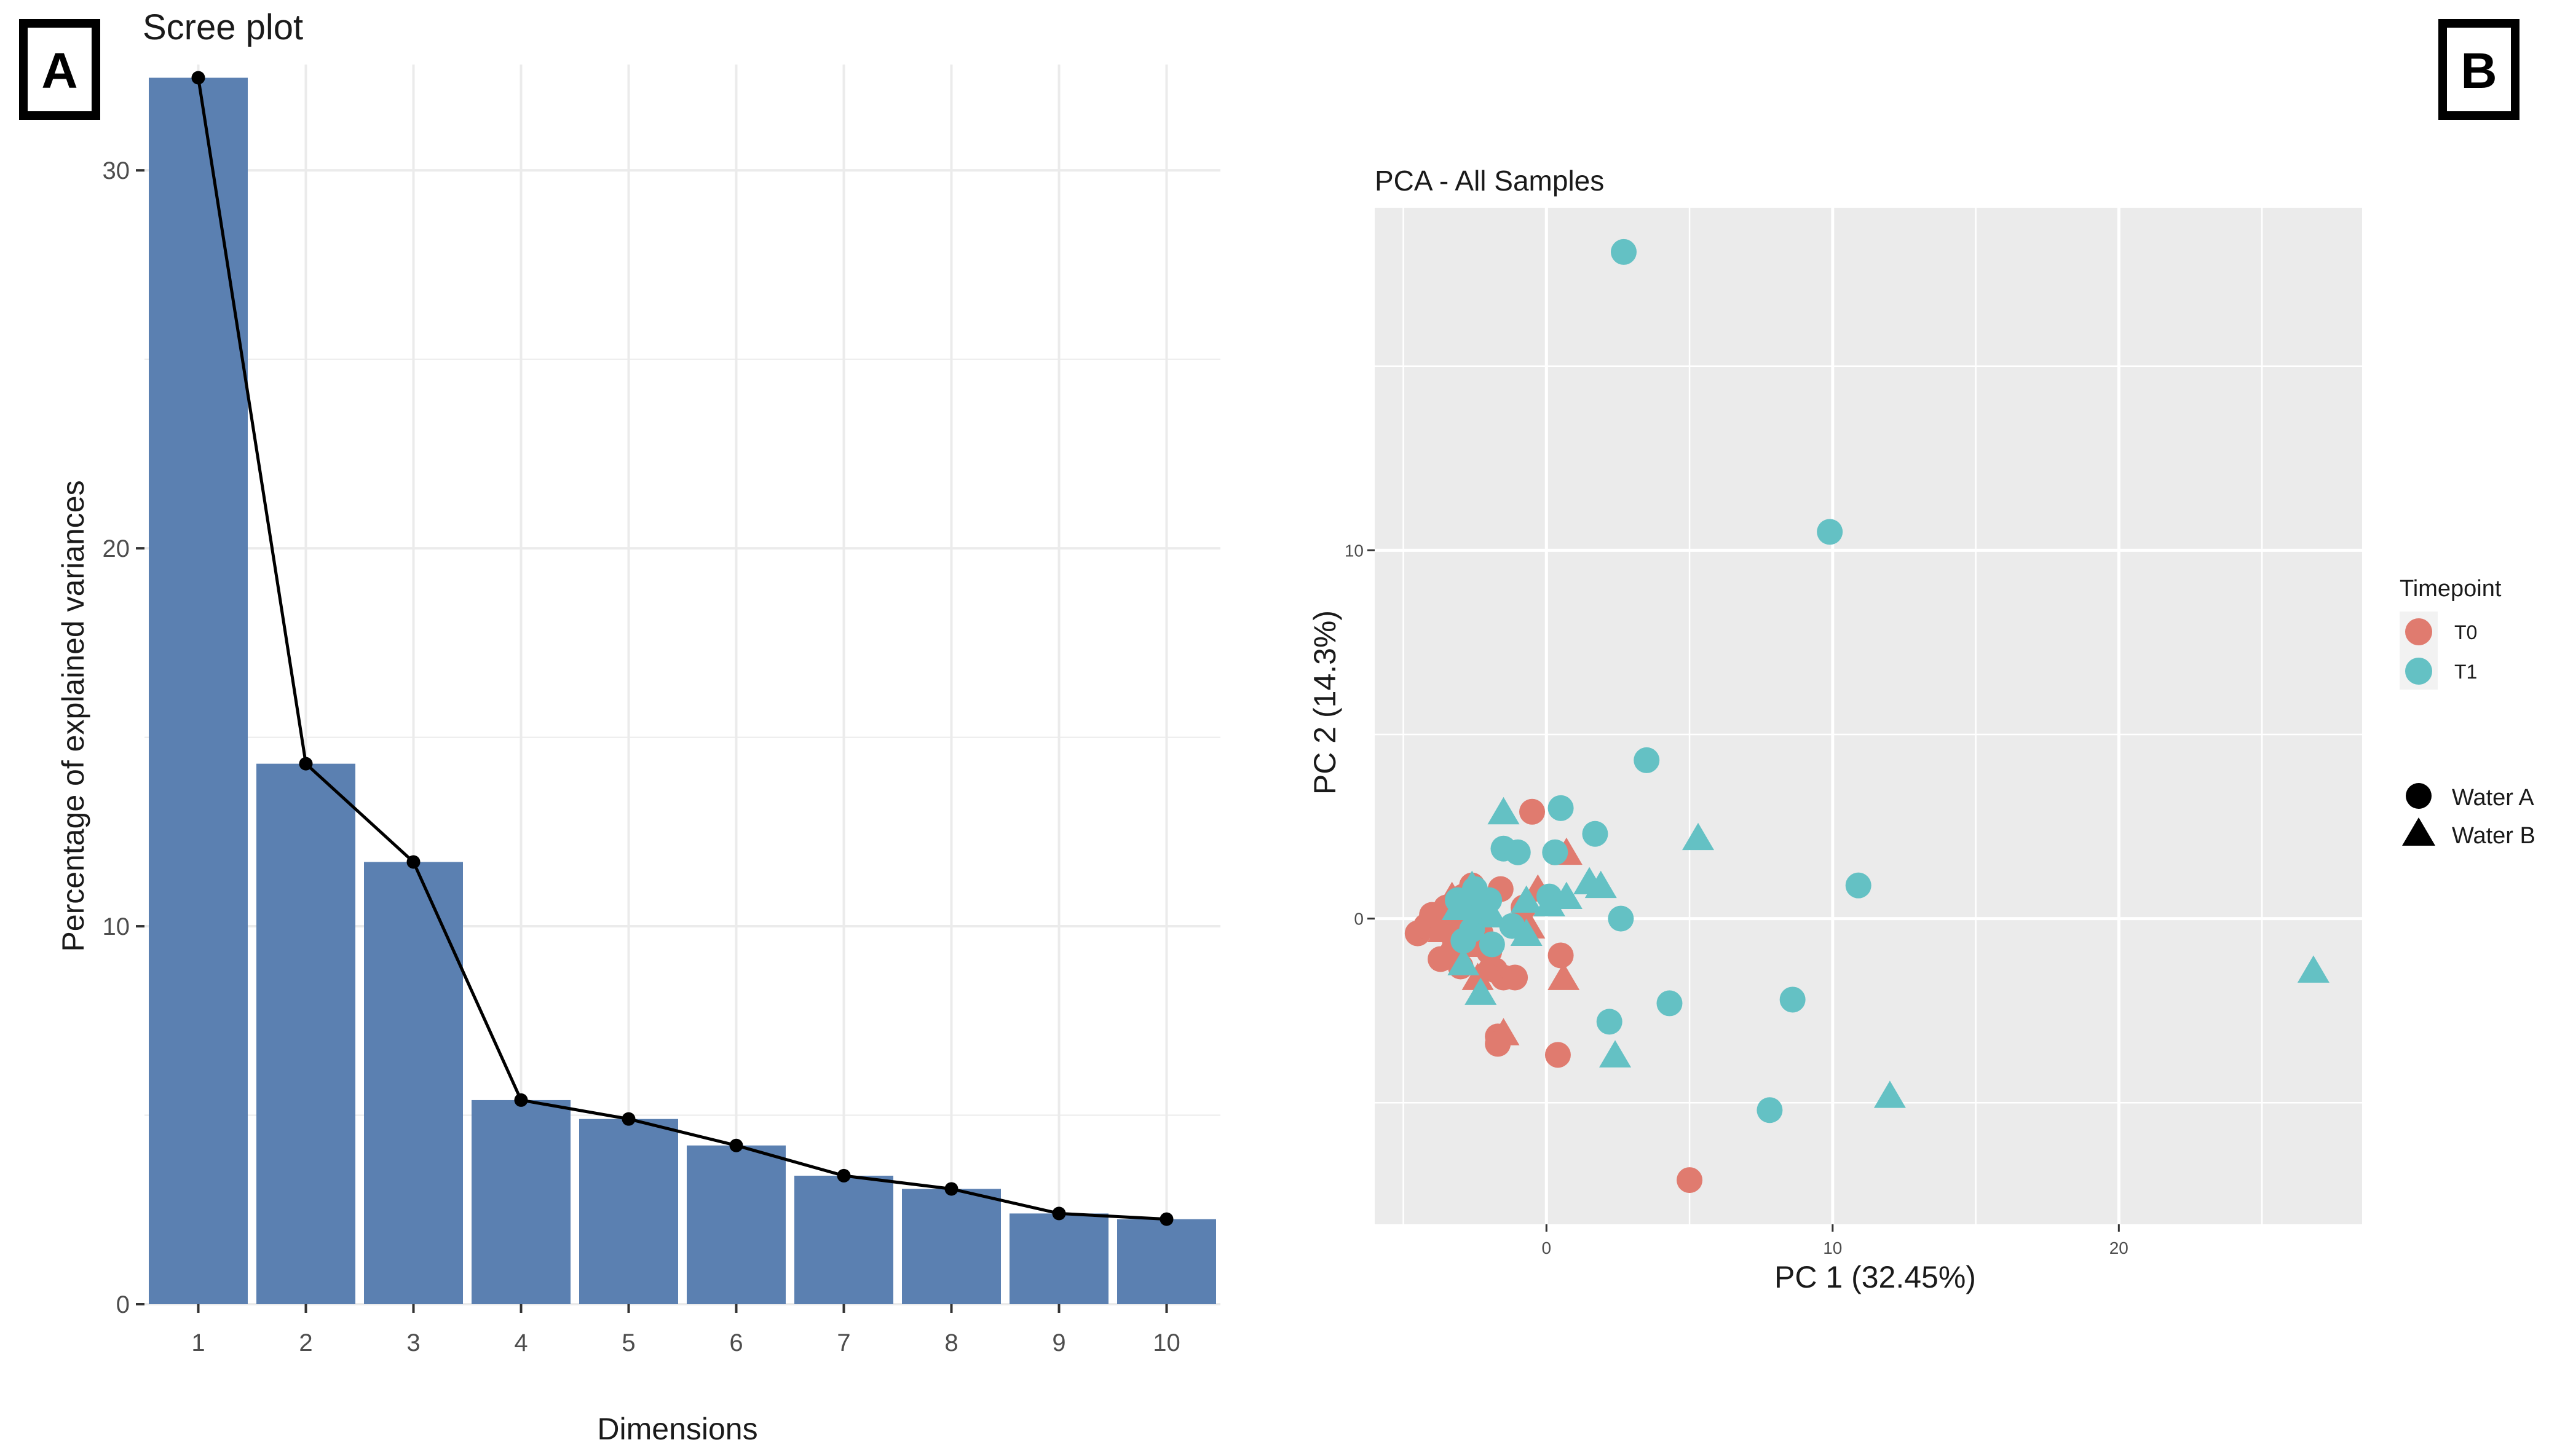 The image size is (2557, 1456). Describe the element at coordinates (1875, 1277) in the screenshot. I see `pca-x-label: PC 1 (32.45%)` at that location.